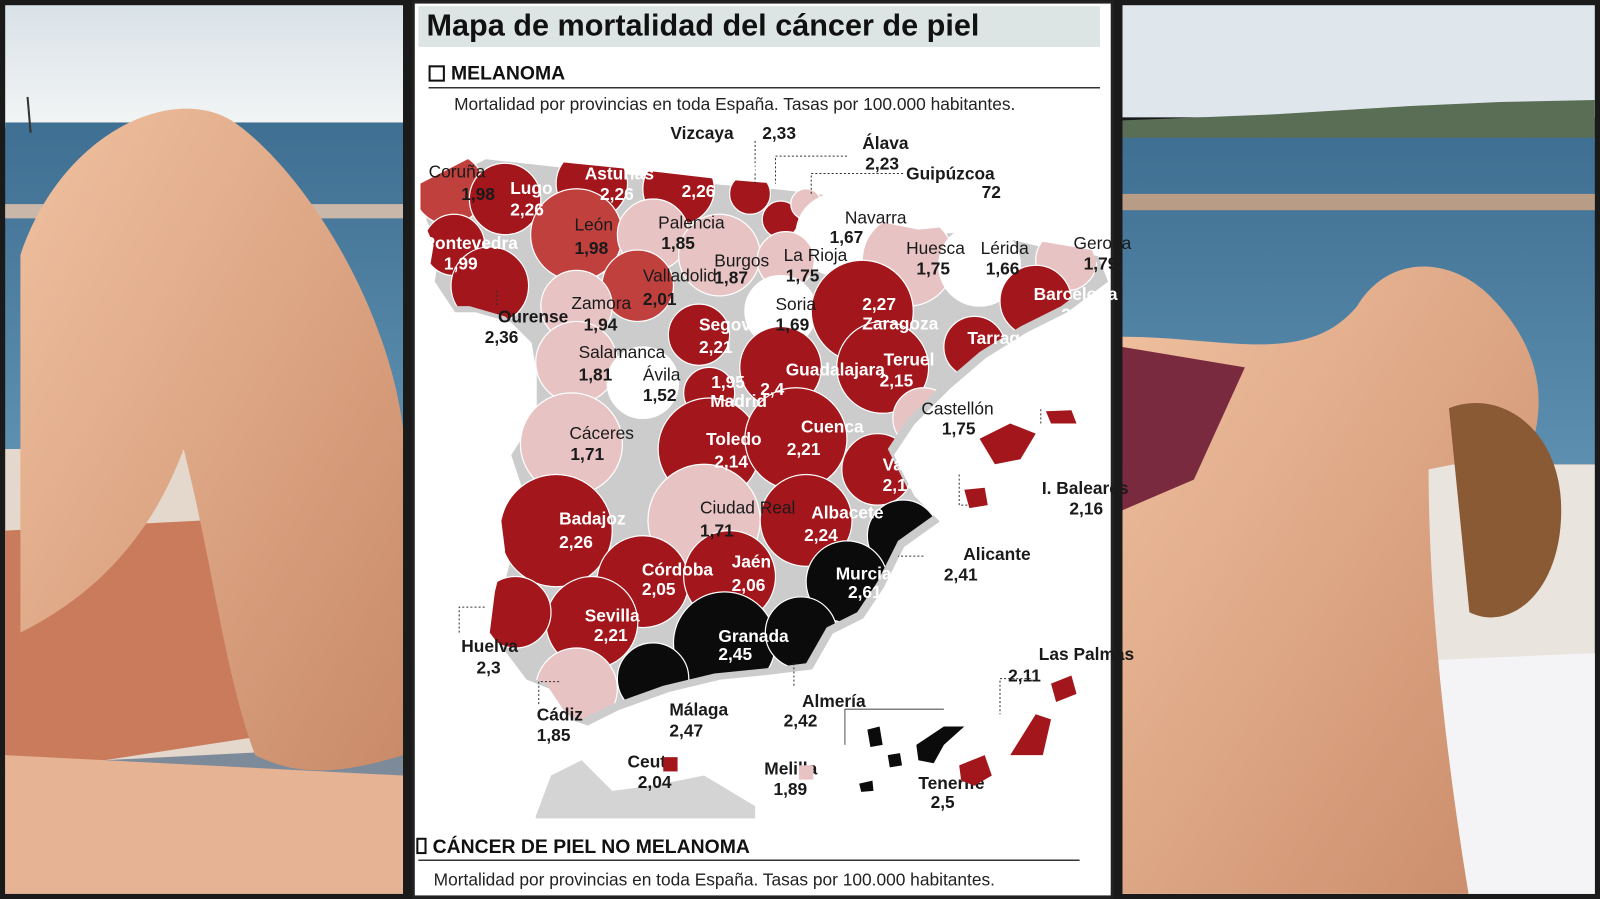 Image resolution: width=1600 pixels, height=899 pixels. Describe the element at coordinates (560, 714) in the screenshot. I see `province-name: Cádiz` at that location.